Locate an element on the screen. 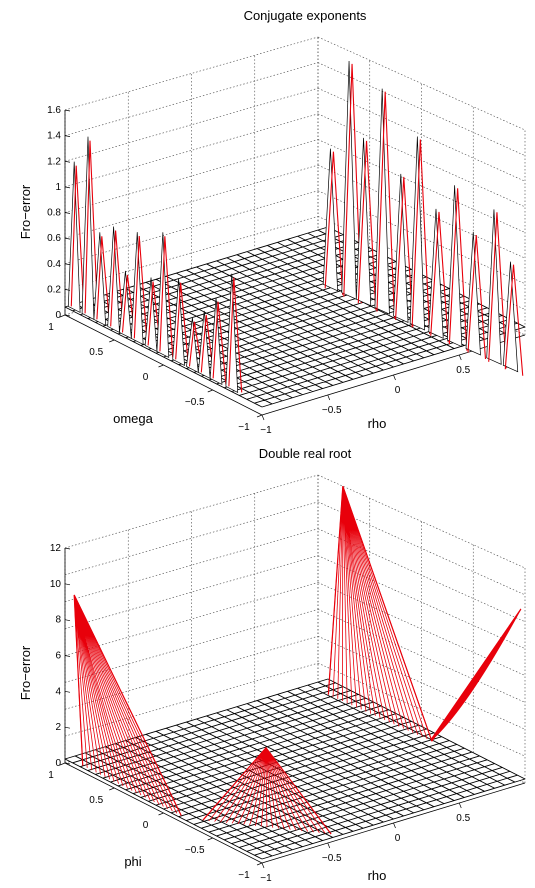  z-tick-label: 12 is located at coordinates (56, 548).